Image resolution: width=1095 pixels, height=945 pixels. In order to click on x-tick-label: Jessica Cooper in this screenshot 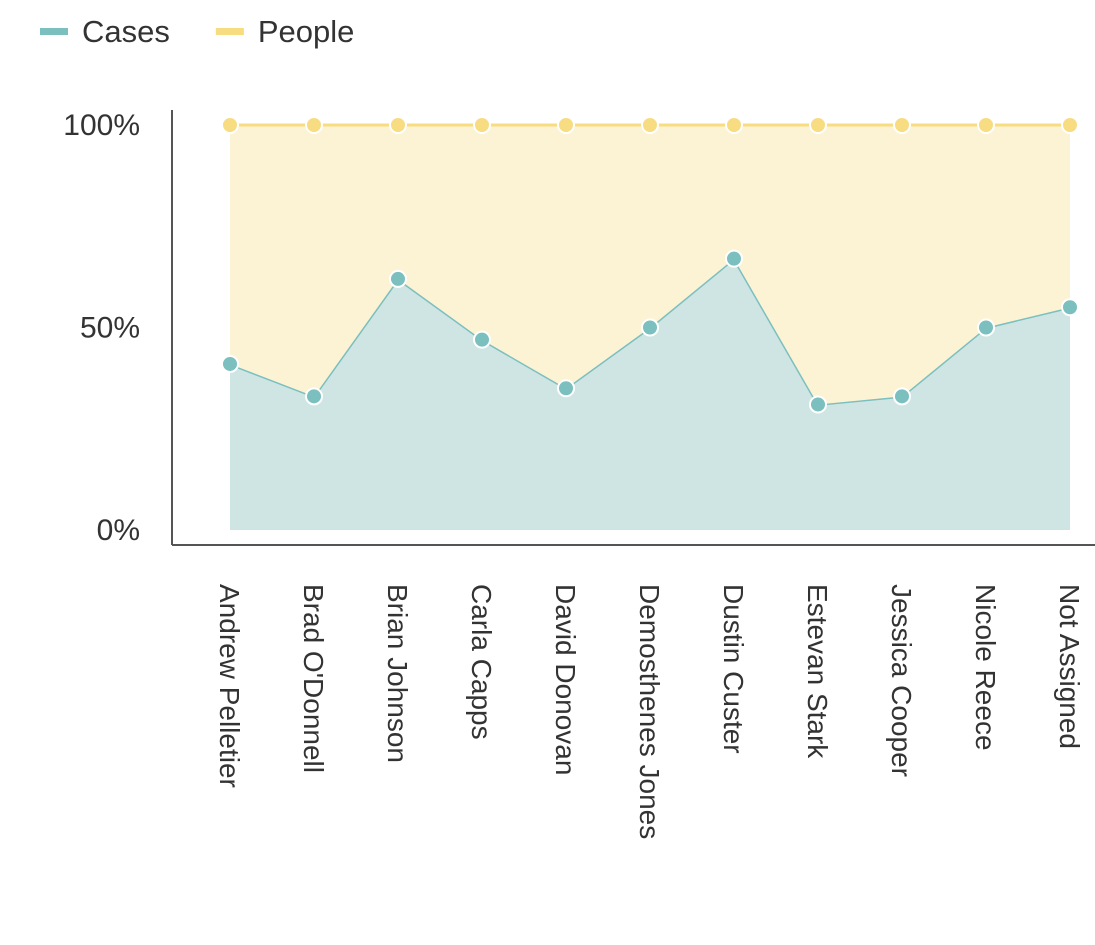, I will do `click(901, 680)`.